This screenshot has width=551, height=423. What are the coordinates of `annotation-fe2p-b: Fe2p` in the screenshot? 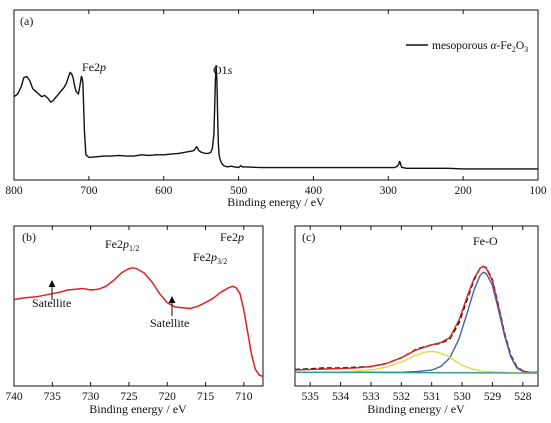 It's located at (232, 237).